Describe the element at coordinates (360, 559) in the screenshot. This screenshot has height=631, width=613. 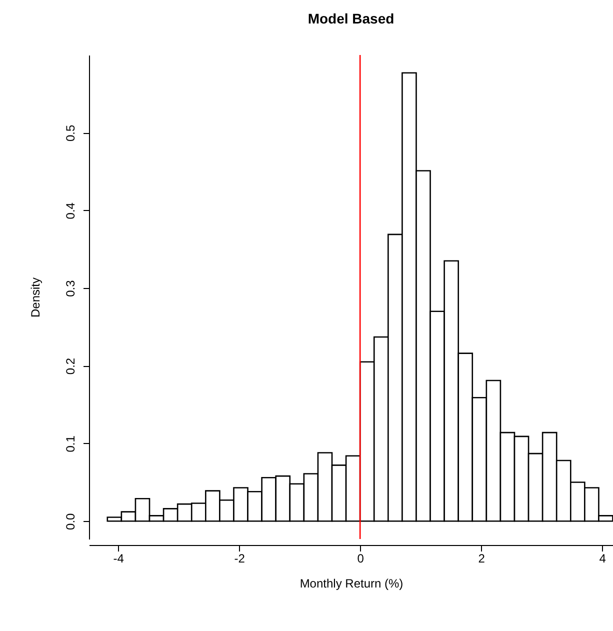
I see `x-tick-label: 0` at that location.